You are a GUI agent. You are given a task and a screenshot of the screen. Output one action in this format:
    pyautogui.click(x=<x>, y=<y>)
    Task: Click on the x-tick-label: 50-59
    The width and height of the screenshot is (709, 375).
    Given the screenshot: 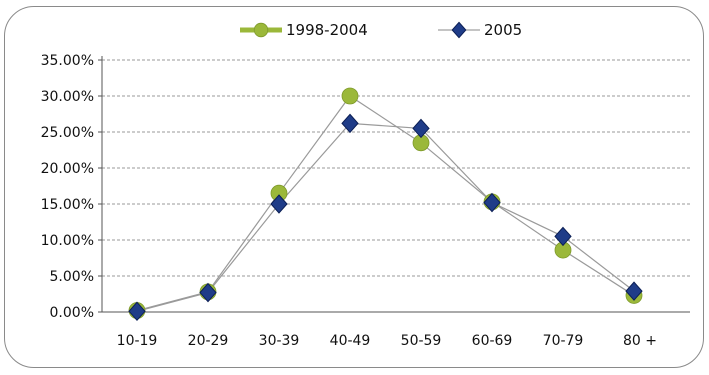 What is the action you would take?
    pyautogui.click(x=421, y=341)
    